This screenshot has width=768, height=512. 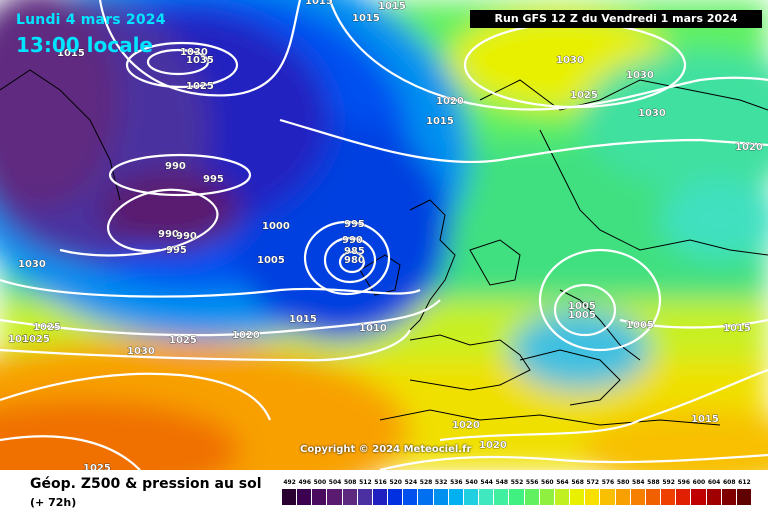 I want to click on legend-value: 504, so click(x=335, y=482).